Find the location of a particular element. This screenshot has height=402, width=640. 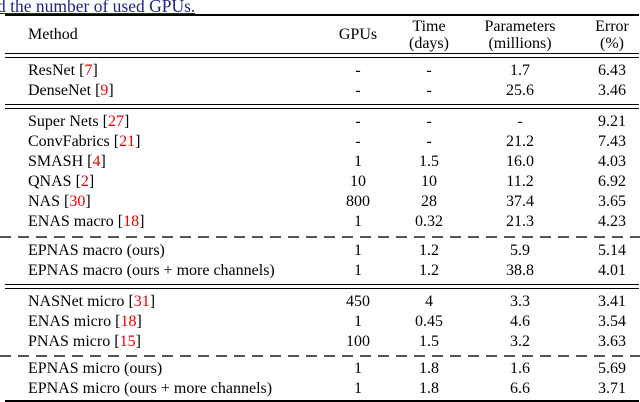

error-cell: 9.21 is located at coordinates (612, 121).